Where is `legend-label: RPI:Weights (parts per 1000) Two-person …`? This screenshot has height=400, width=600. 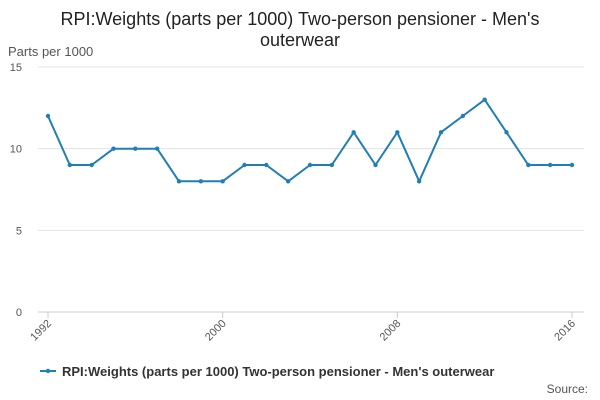 legend-label: RPI:Weights (parts per 1000) Two-person … is located at coordinates (278, 371).